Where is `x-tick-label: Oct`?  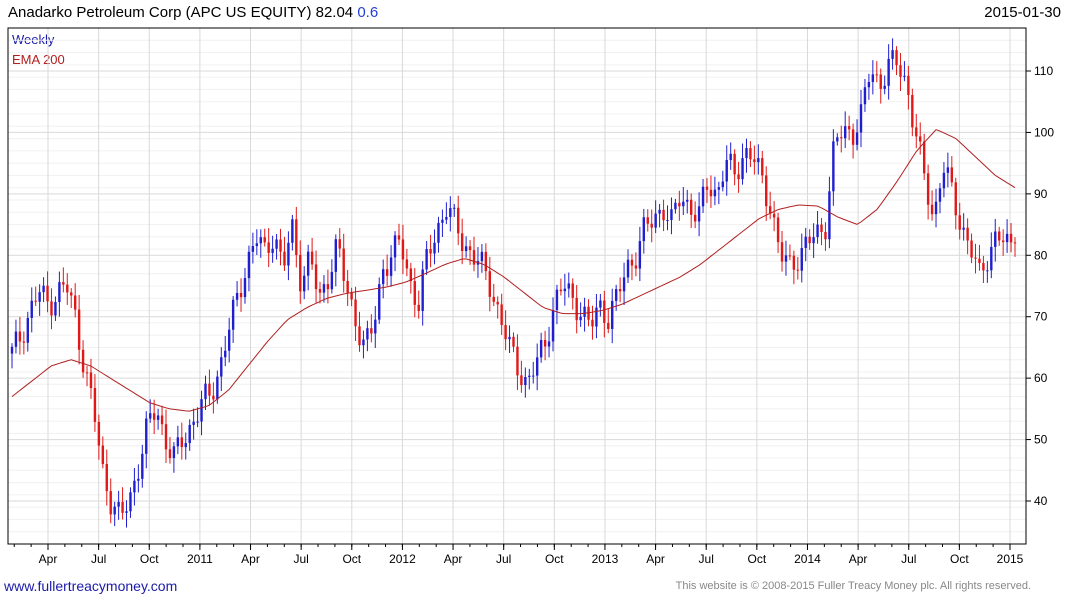 x-tick-label: Oct is located at coordinates (554, 559).